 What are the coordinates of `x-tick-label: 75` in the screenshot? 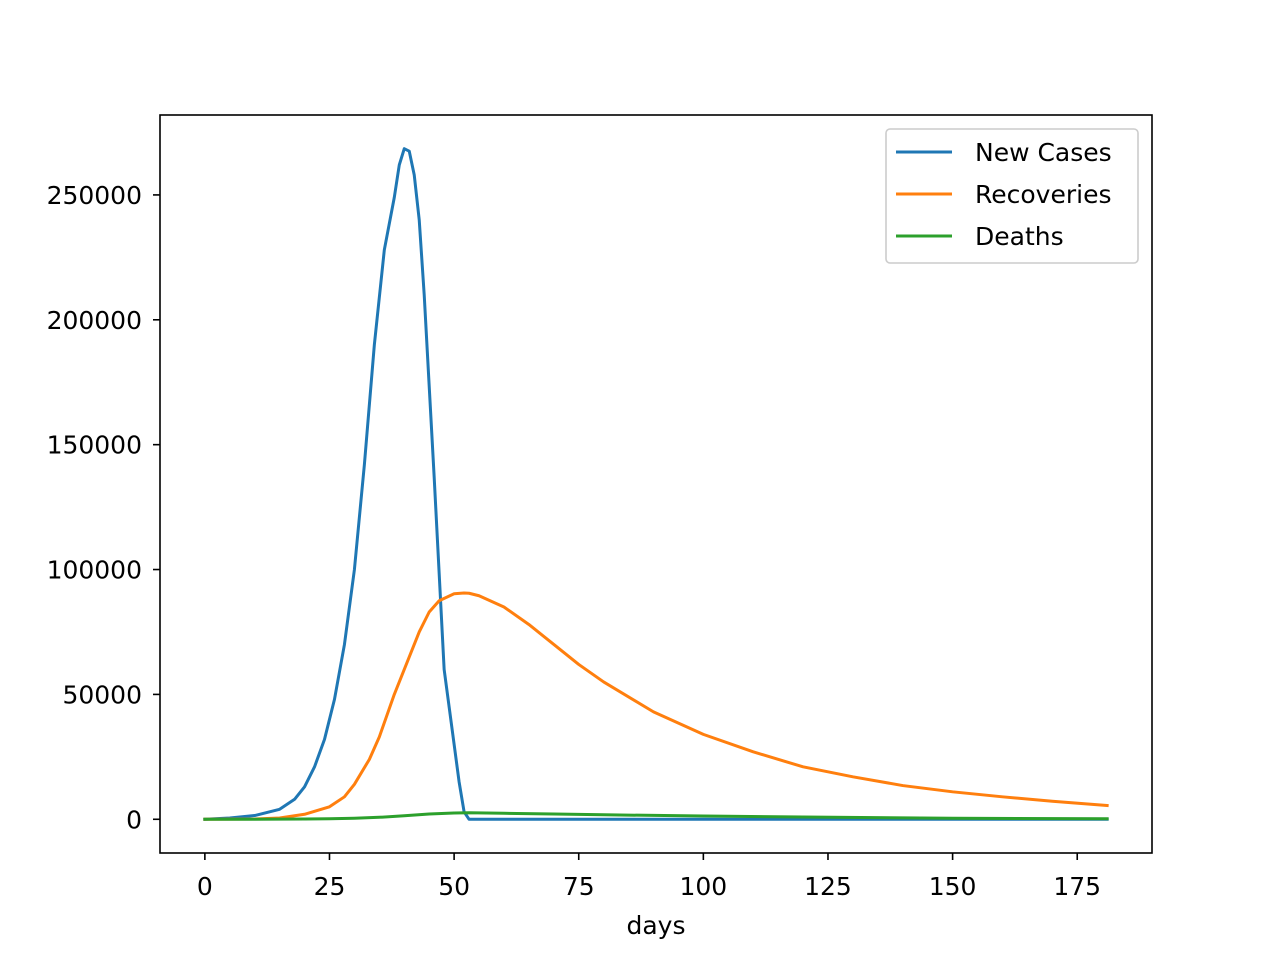 It's located at (579, 886).